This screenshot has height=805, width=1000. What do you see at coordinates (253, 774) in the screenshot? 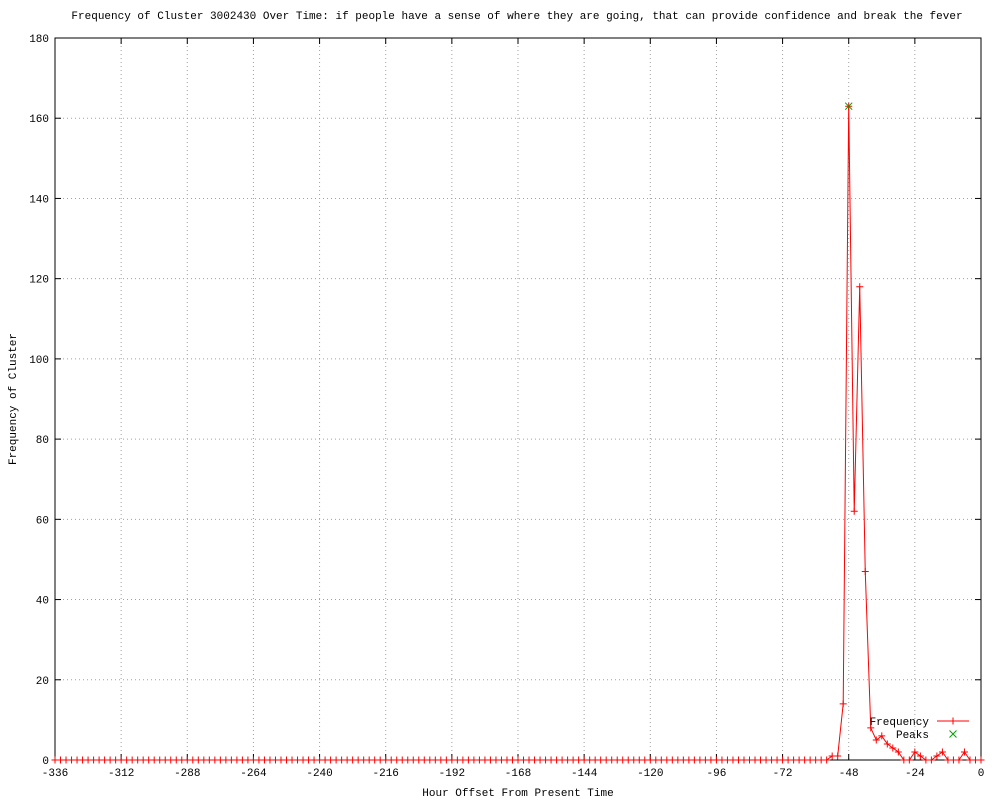
I see `x-tick-label: -264` at bounding box center [253, 774].